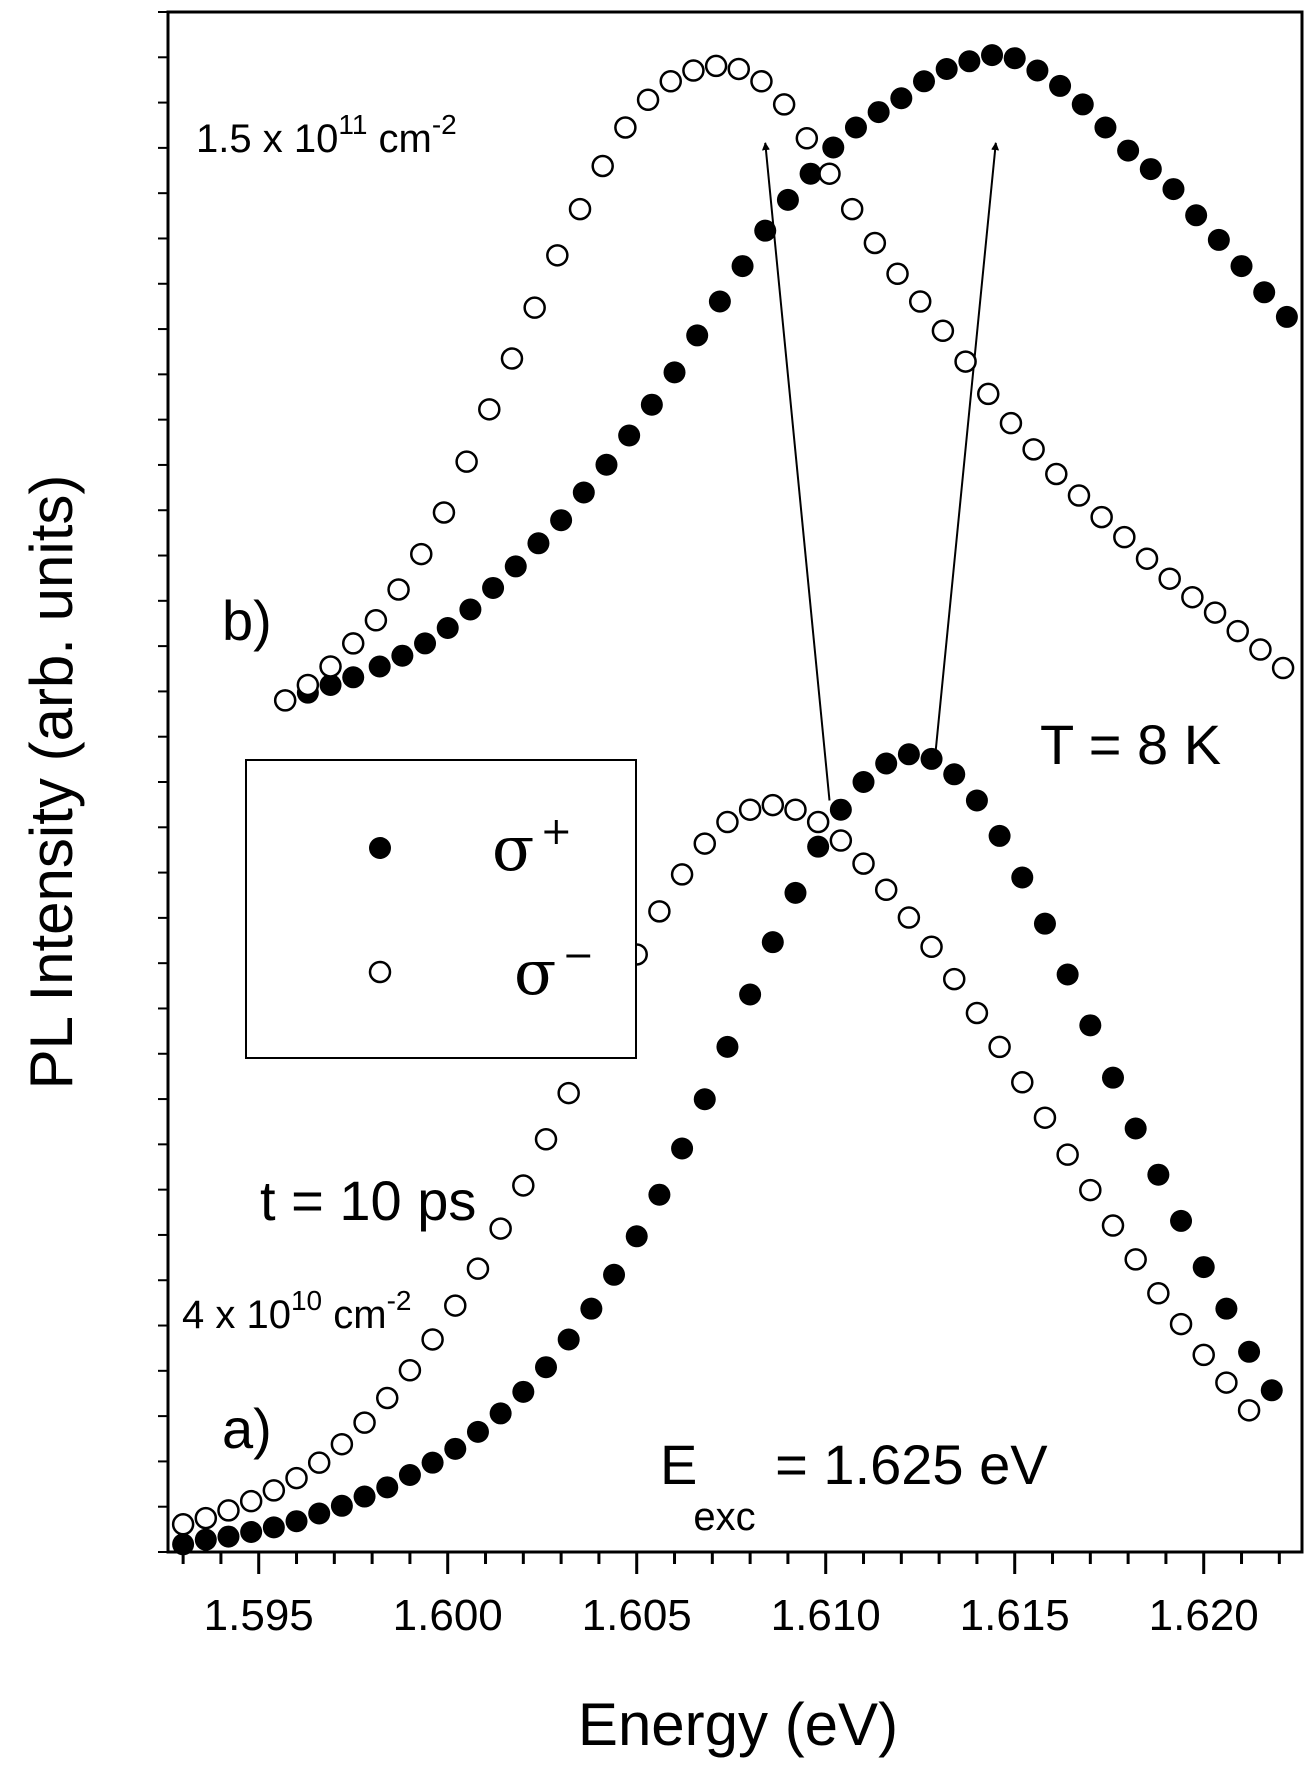 The height and width of the screenshot is (1765, 1310). I want to click on arrows-group, so click(880, 471).